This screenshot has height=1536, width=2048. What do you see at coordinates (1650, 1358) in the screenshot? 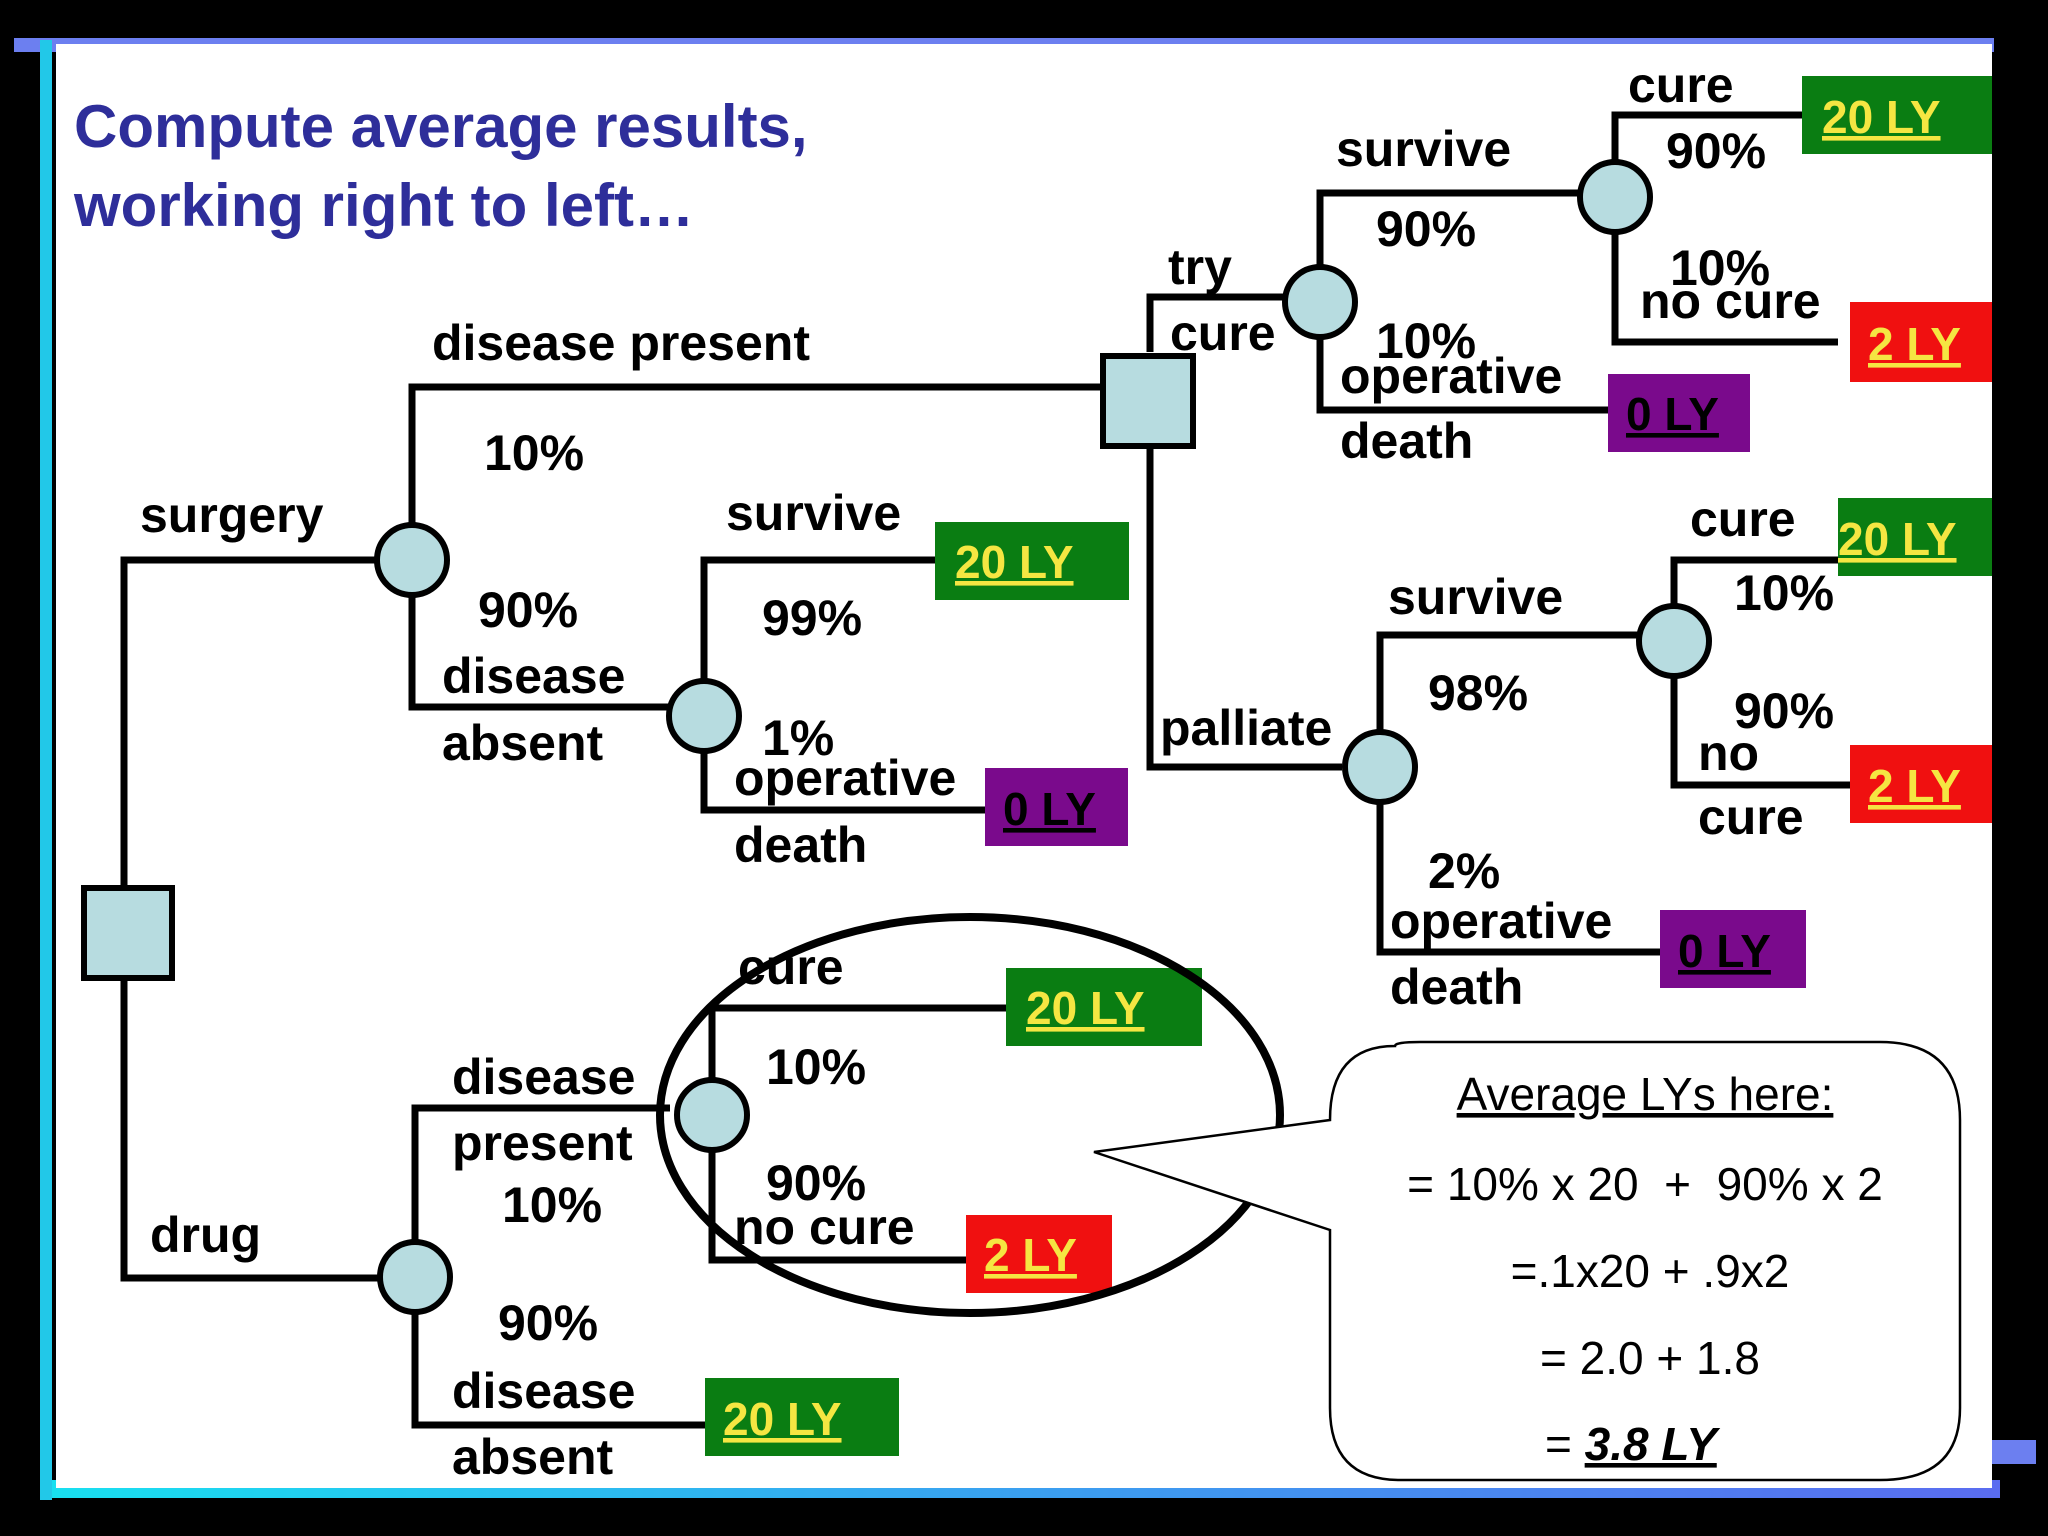
I see `callout-line-3: = 2.0 + 1.8` at bounding box center [1650, 1358].